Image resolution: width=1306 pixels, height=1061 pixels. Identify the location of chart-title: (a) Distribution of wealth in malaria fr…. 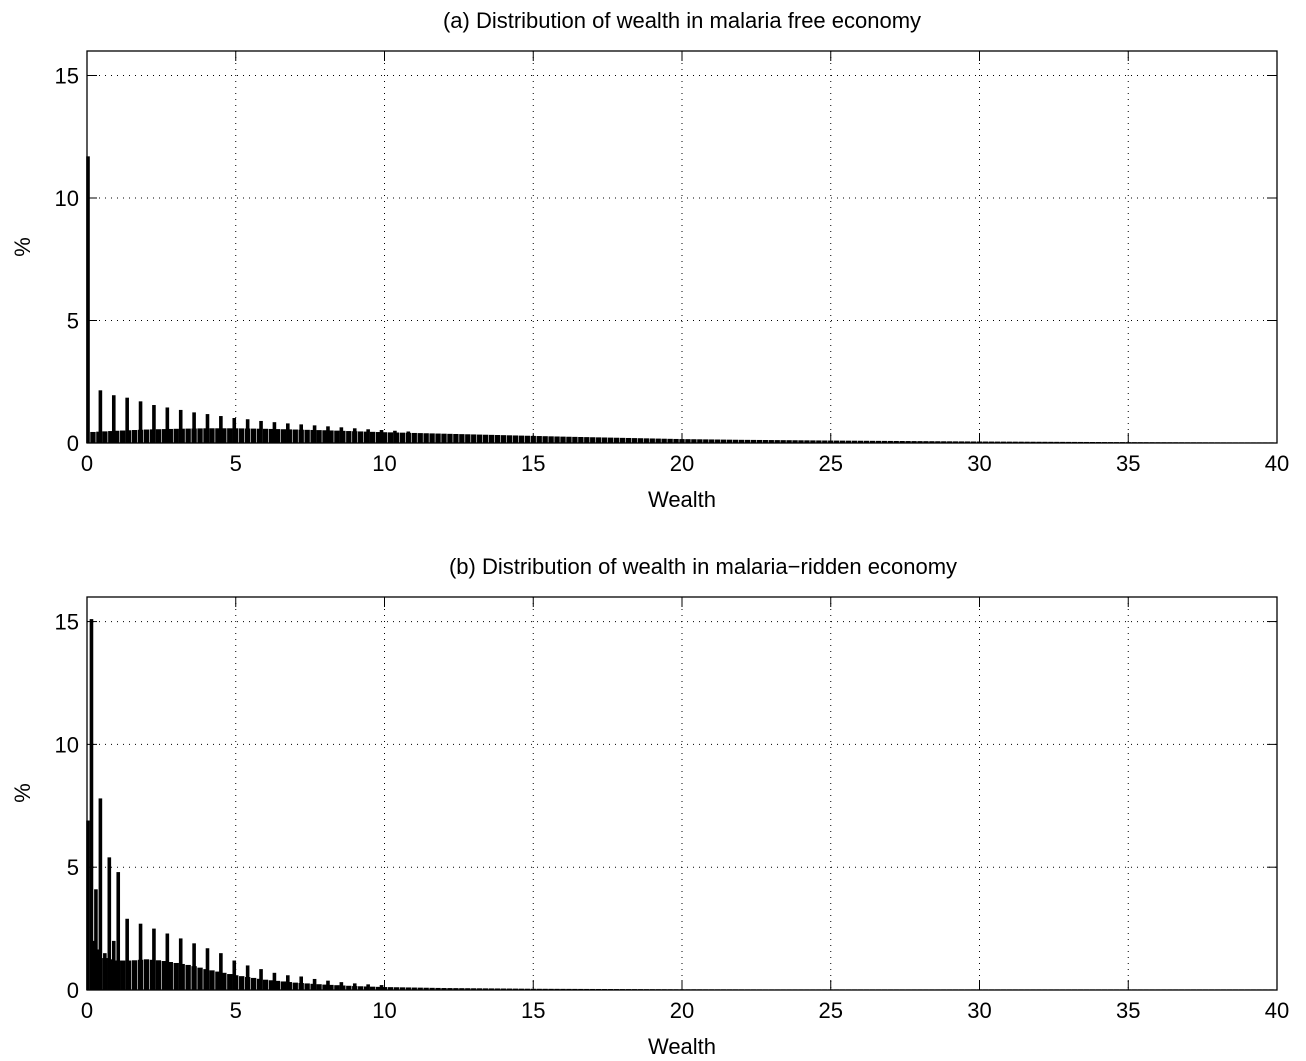
(682, 20).